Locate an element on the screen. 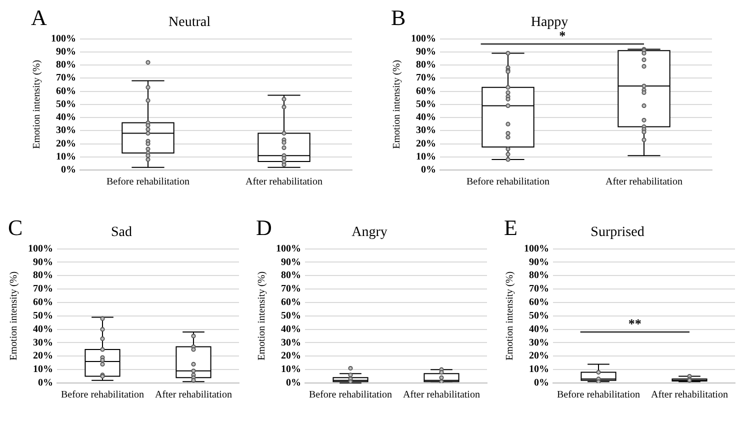 The height and width of the screenshot is (422, 750). text: D is located at coordinates (264, 227).